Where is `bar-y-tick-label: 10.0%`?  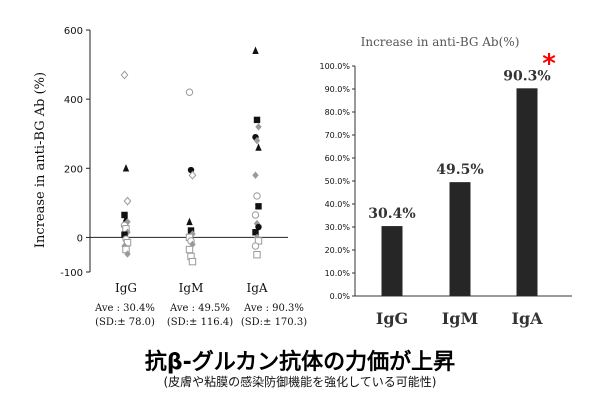
bar-y-tick-label: 10.0% is located at coordinates (338, 273).